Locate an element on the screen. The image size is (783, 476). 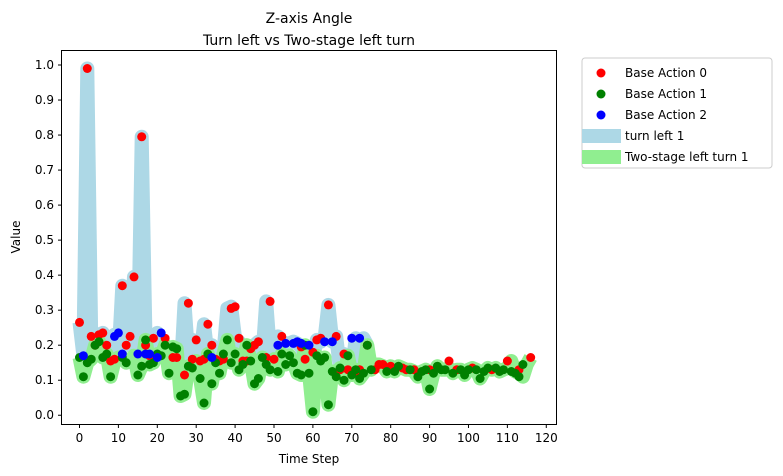
y-tick-label: 0.7 is located at coordinates (44, 170).